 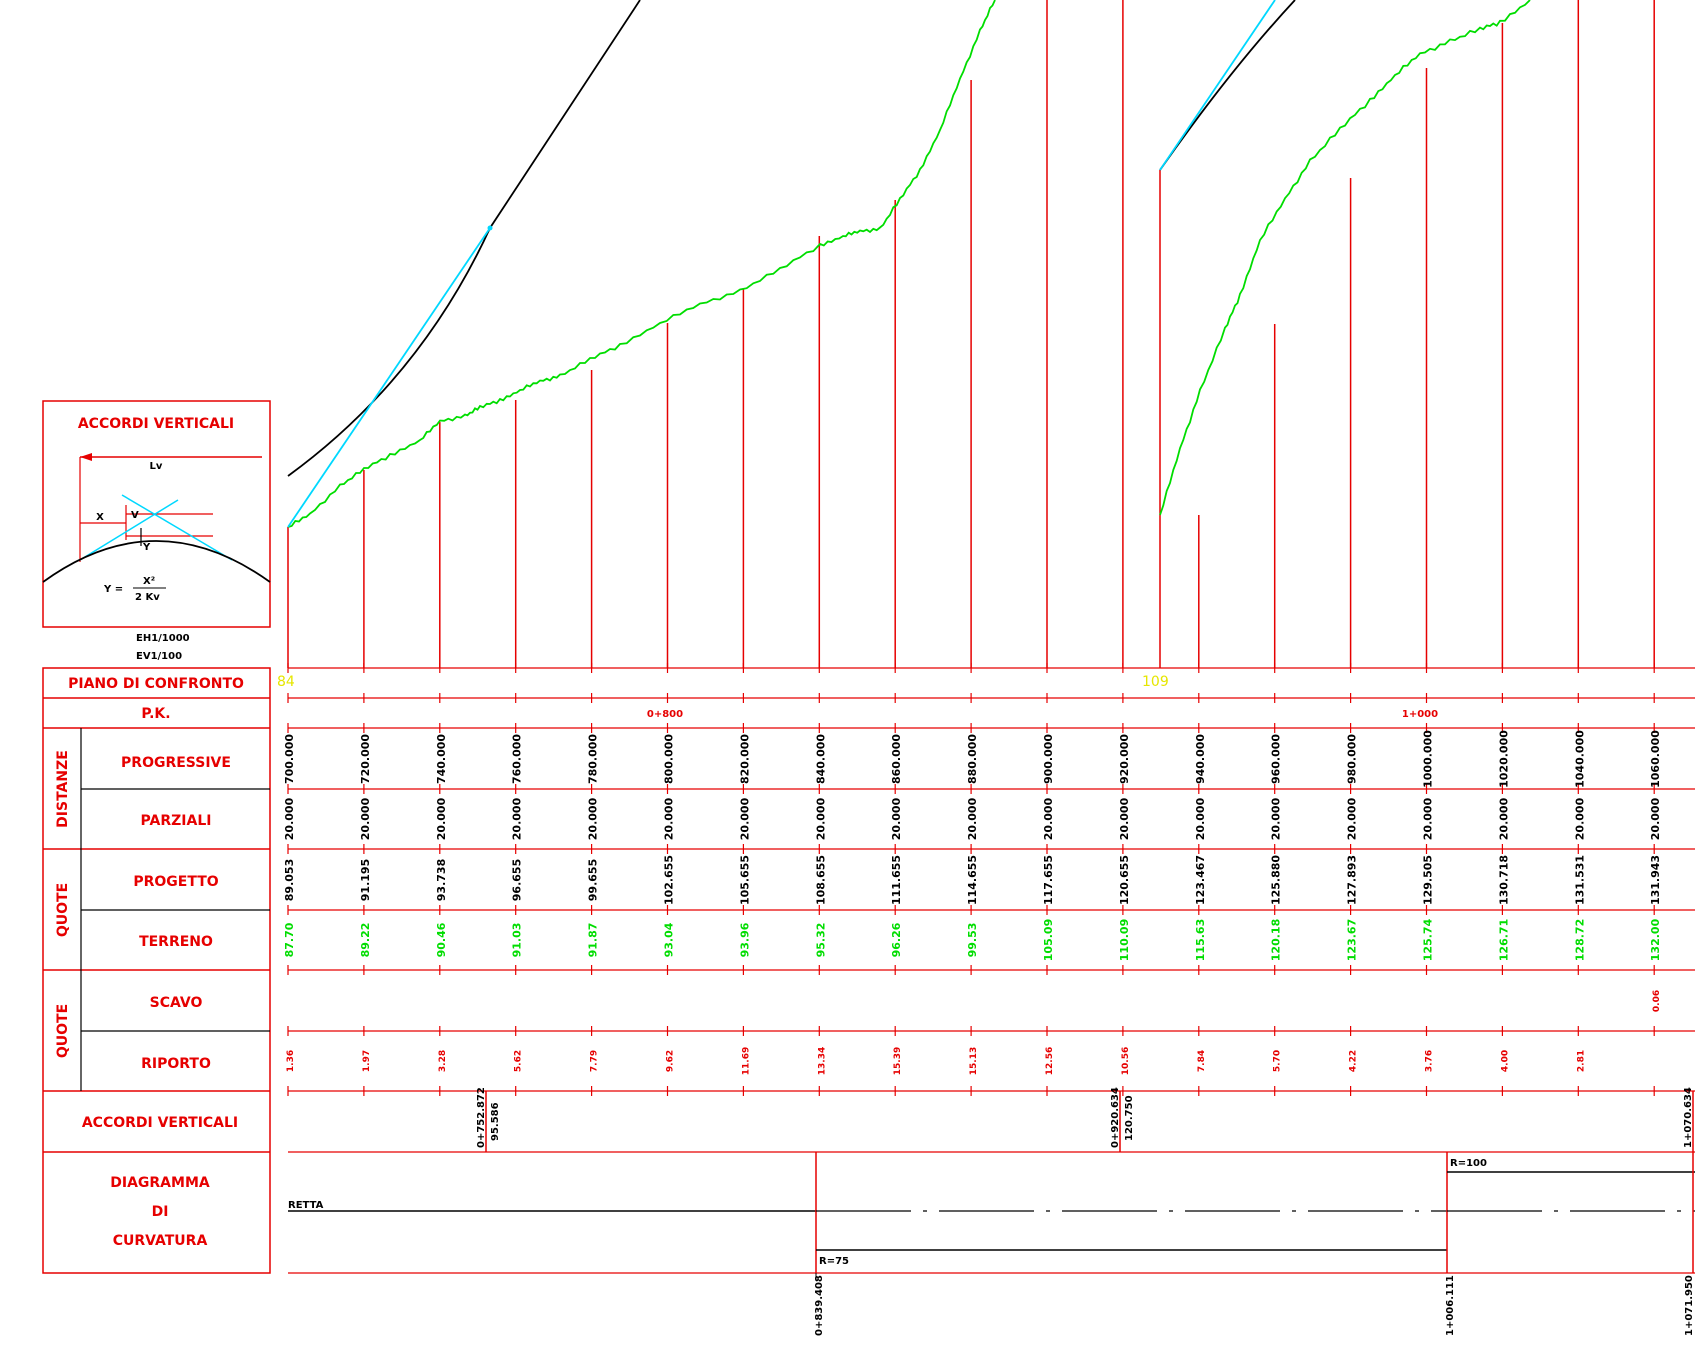 What do you see at coordinates (1200, 759) in the screenshot?
I see `progressive-value: 940.000` at bounding box center [1200, 759].